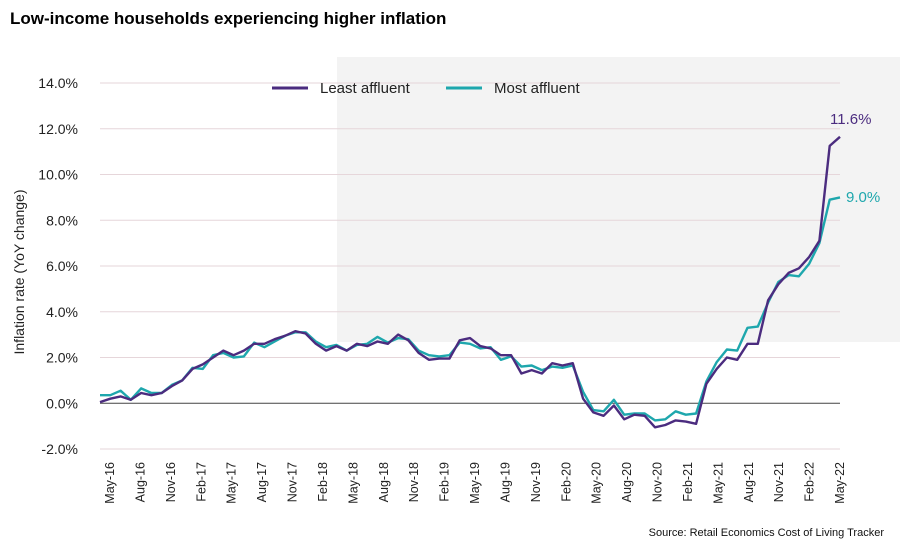 This screenshot has height=558, width=900. Describe the element at coordinates (810, 482) in the screenshot. I see `x-tick-label: Feb-22` at that location.